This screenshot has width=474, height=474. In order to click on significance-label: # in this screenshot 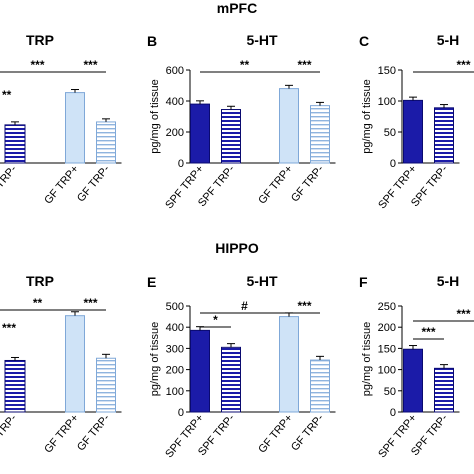, I will do `click(244, 306)`.